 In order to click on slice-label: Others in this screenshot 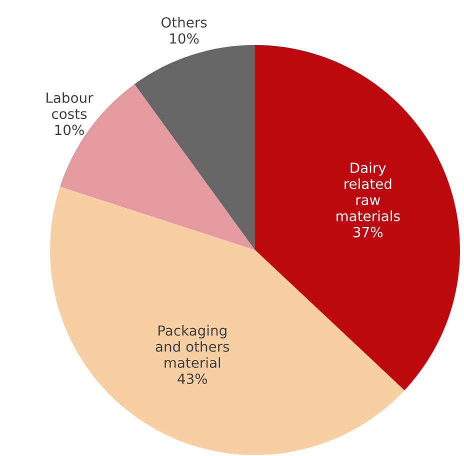, I will do `click(184, 22)`.